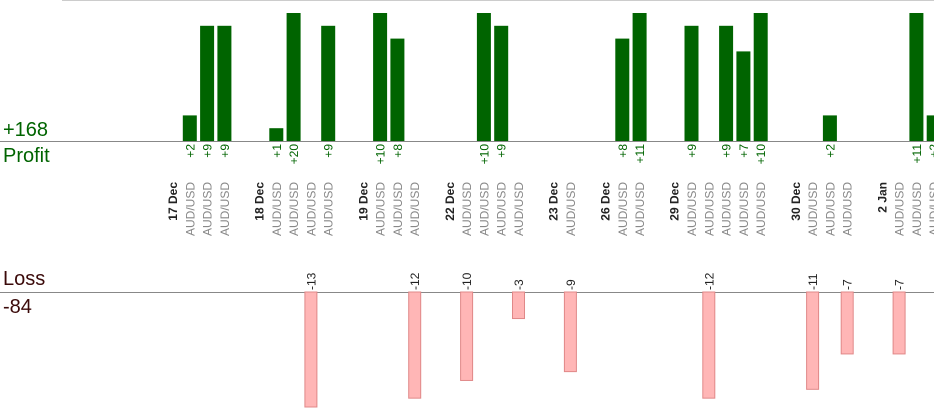 This screenshot has height=420, width=934. I want to click on date-label: 18 Dec, so click(260, 201).